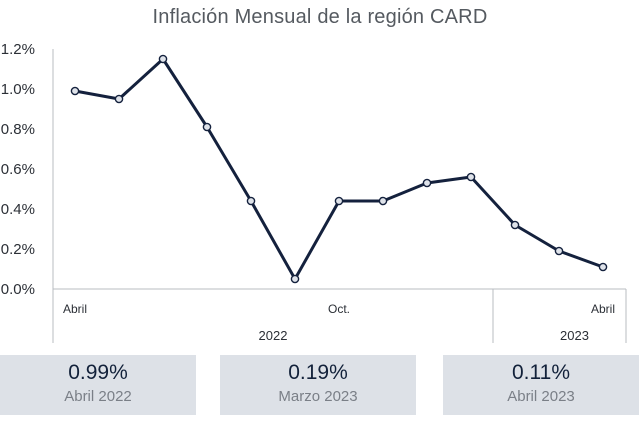  What do you see at coordinates (339, 322) in the screenshot?
I see `x-axis-labels: Abril Oct. Abril 2022 2023` at bounding box center [339, 322].